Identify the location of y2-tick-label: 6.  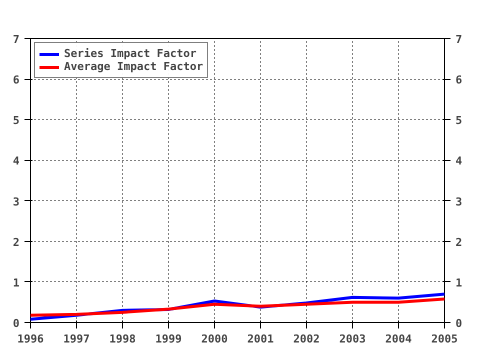
(459, 80).